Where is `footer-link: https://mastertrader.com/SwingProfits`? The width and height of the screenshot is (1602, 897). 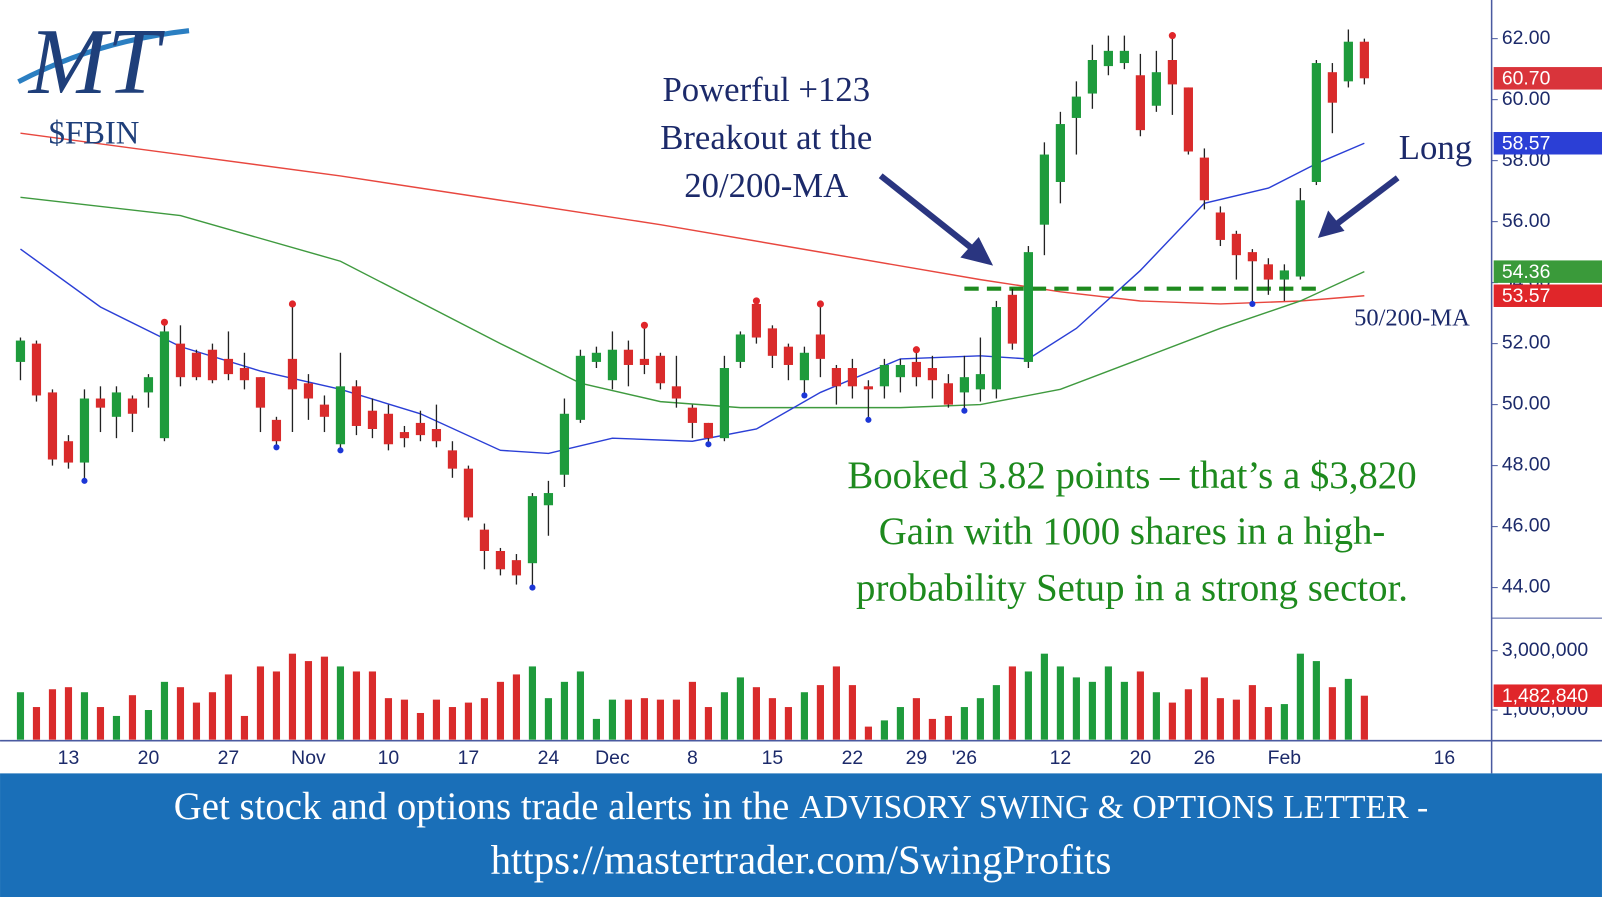
footer-link: https://mastertrader.com/SwingProfits is located at coordinates (801, 860).